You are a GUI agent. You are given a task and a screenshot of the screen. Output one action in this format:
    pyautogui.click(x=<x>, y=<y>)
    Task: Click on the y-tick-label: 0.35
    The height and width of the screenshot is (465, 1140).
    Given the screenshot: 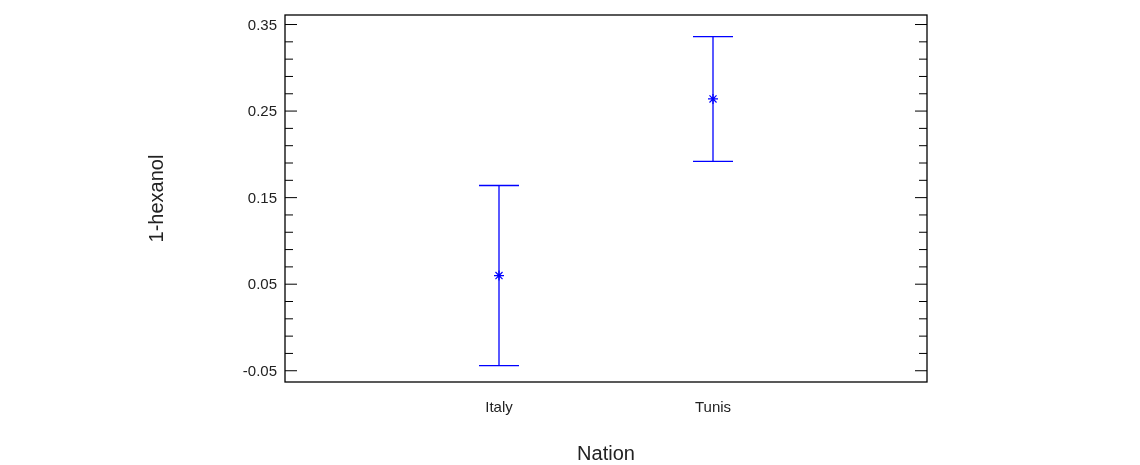 What is the action you would take?
    pyautogui.click(x=262, y=24)
    